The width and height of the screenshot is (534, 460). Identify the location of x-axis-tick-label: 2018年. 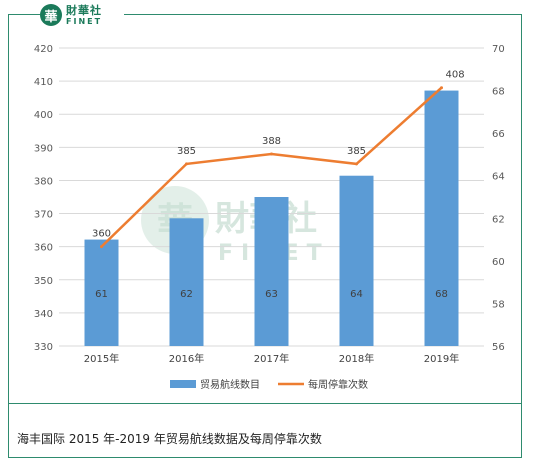
(356, 358).